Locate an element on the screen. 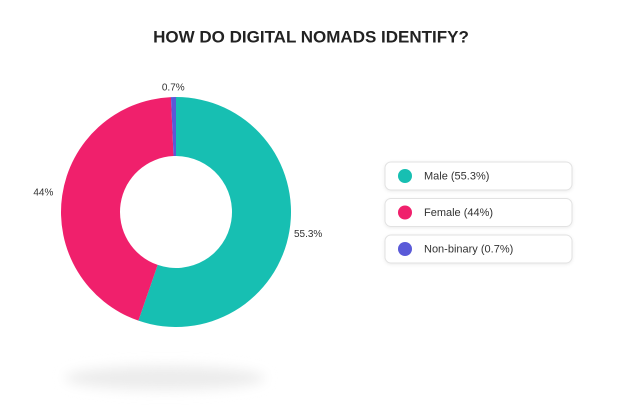 This screenshot has width=622, height=412. chart-title: HOW DO DIGITAL NOMADS IDENTIFY? is located at coordinates (311, 36).